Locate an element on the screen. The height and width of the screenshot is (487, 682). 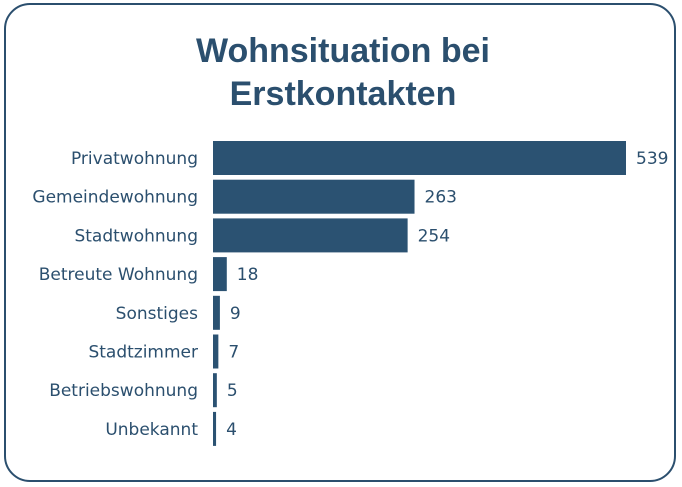
category-label: Stadtzimmer is located at coordinates (143, 353).